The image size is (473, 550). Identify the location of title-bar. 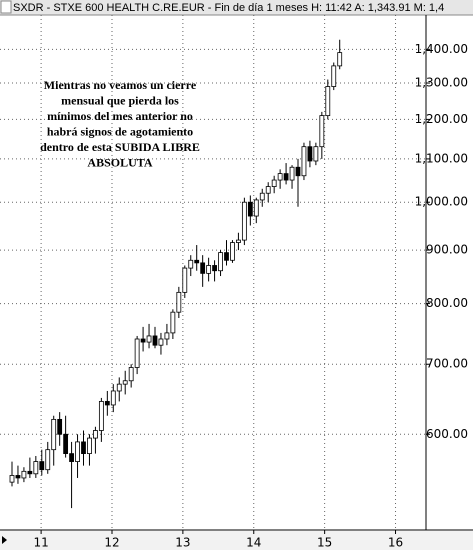
(236, 7).